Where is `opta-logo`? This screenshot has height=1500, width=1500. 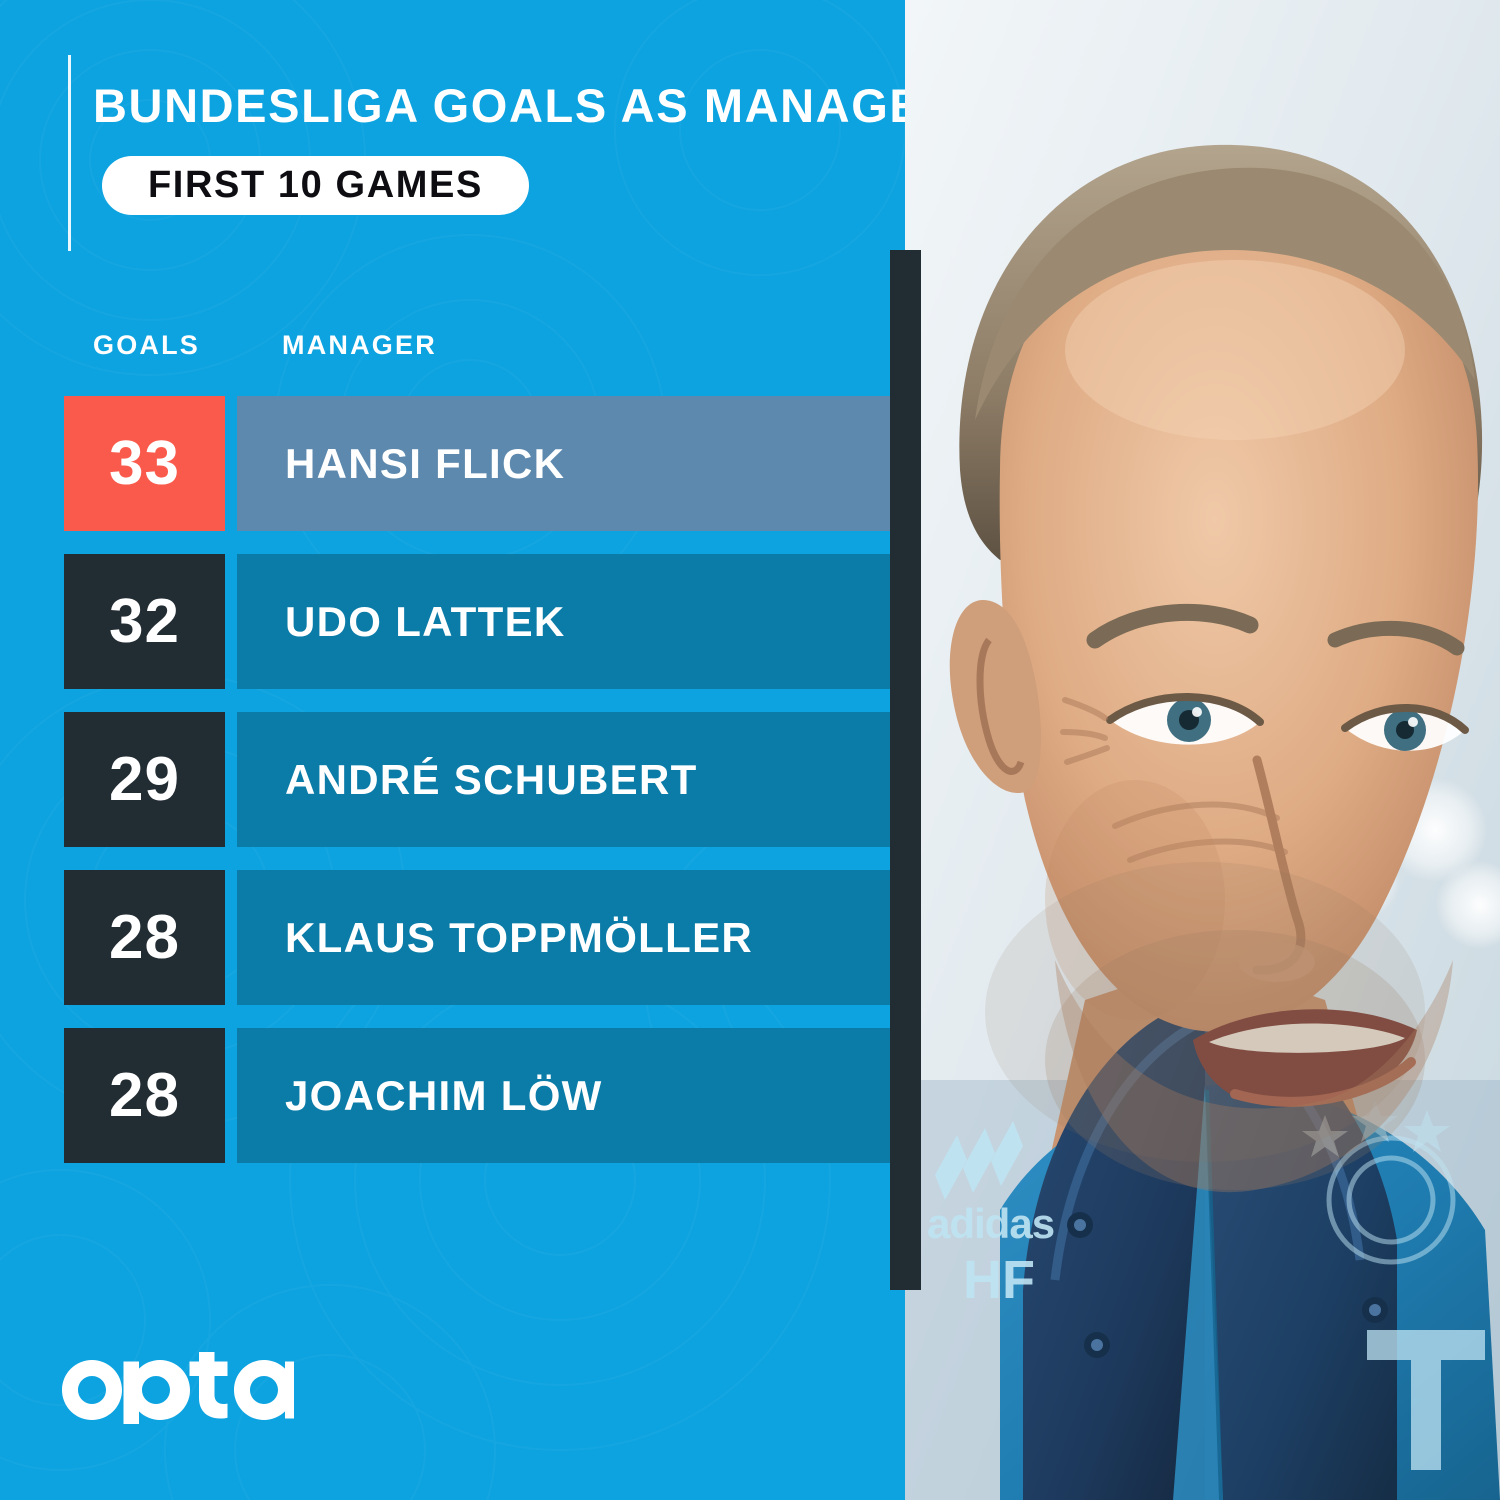
opta-logo is located at coordinates (178, 1388).